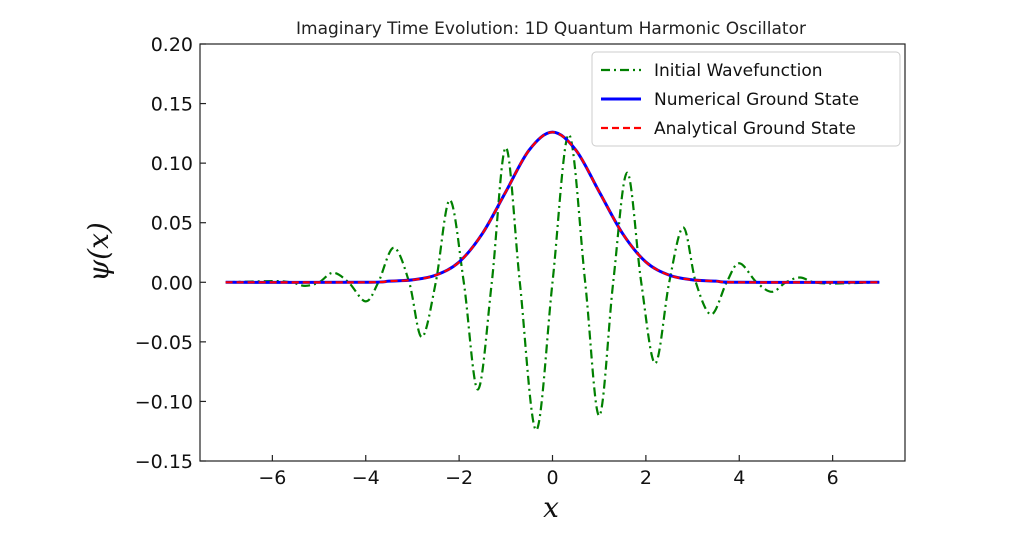  What do you see at coordinates (172, 283) in the screenshot?
I see `y-tick-label: 0.00` at bounding box center [172, 283].